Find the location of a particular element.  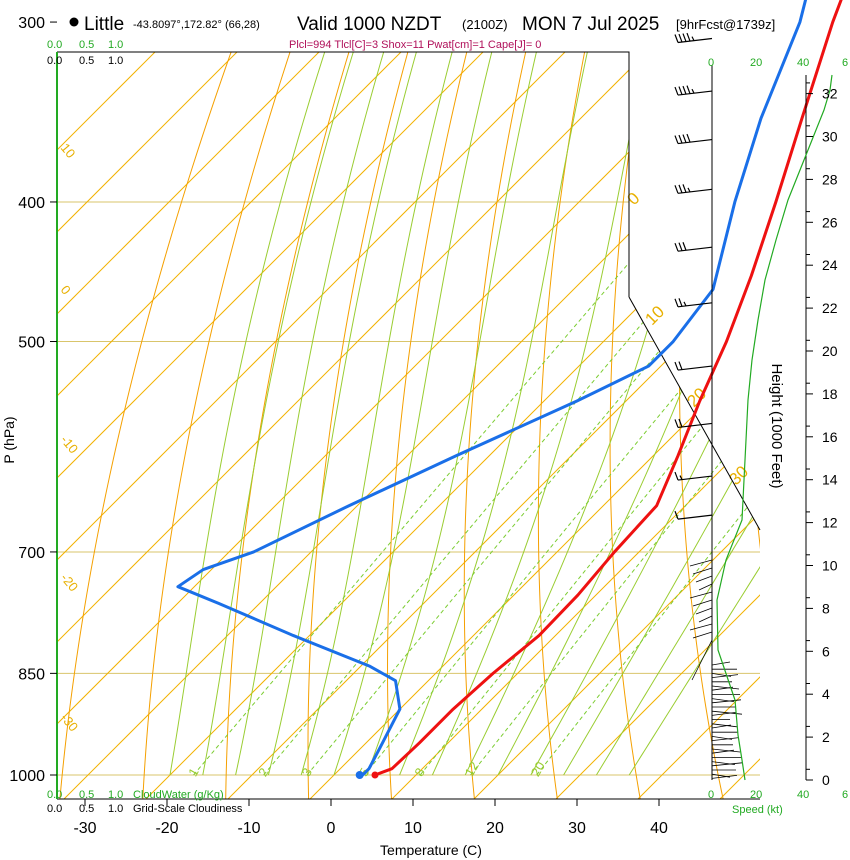

dry-adiabat is located at coordinates (450, 425).